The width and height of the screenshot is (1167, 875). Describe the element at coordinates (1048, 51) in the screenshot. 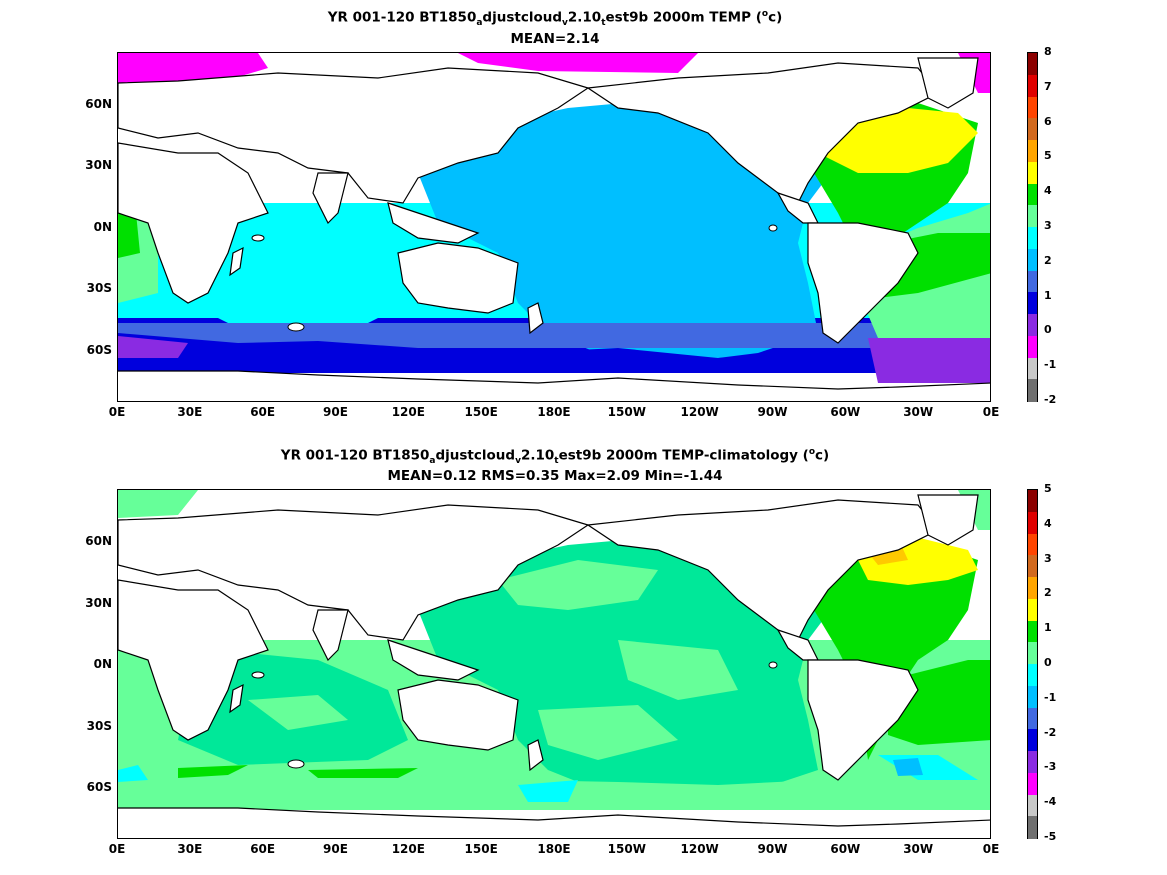

I see `colorbar-label: 8` at that location.